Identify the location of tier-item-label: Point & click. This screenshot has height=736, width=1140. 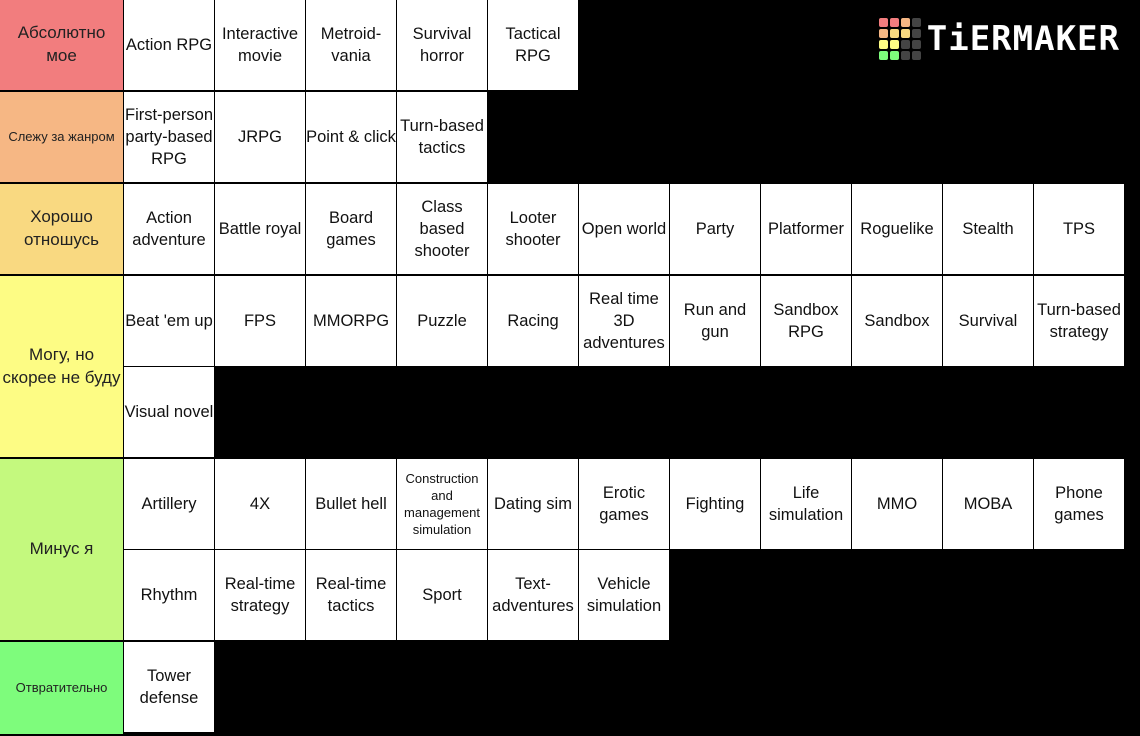
(351, 137).